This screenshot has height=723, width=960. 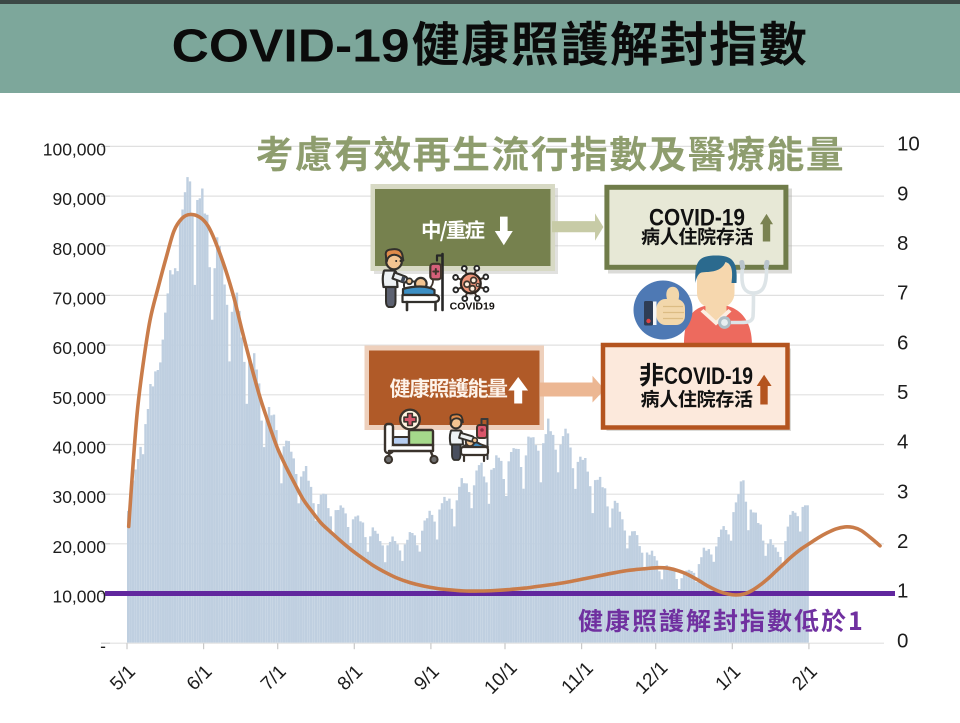 What do you see at coordinates (79, 398) in the screenshot?
I see `svg-text: 50,000` at bounding box center [79, 398].